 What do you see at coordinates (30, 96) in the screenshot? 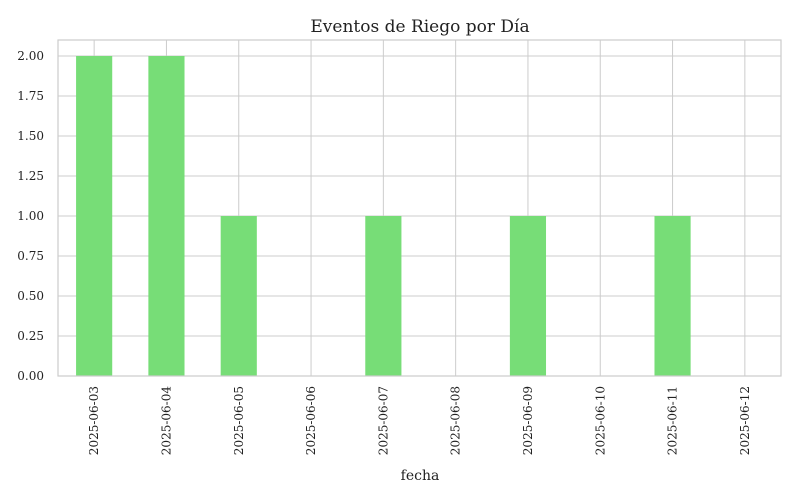
I see `y-tick-label: 1.75` at bounding box center [30, 96].